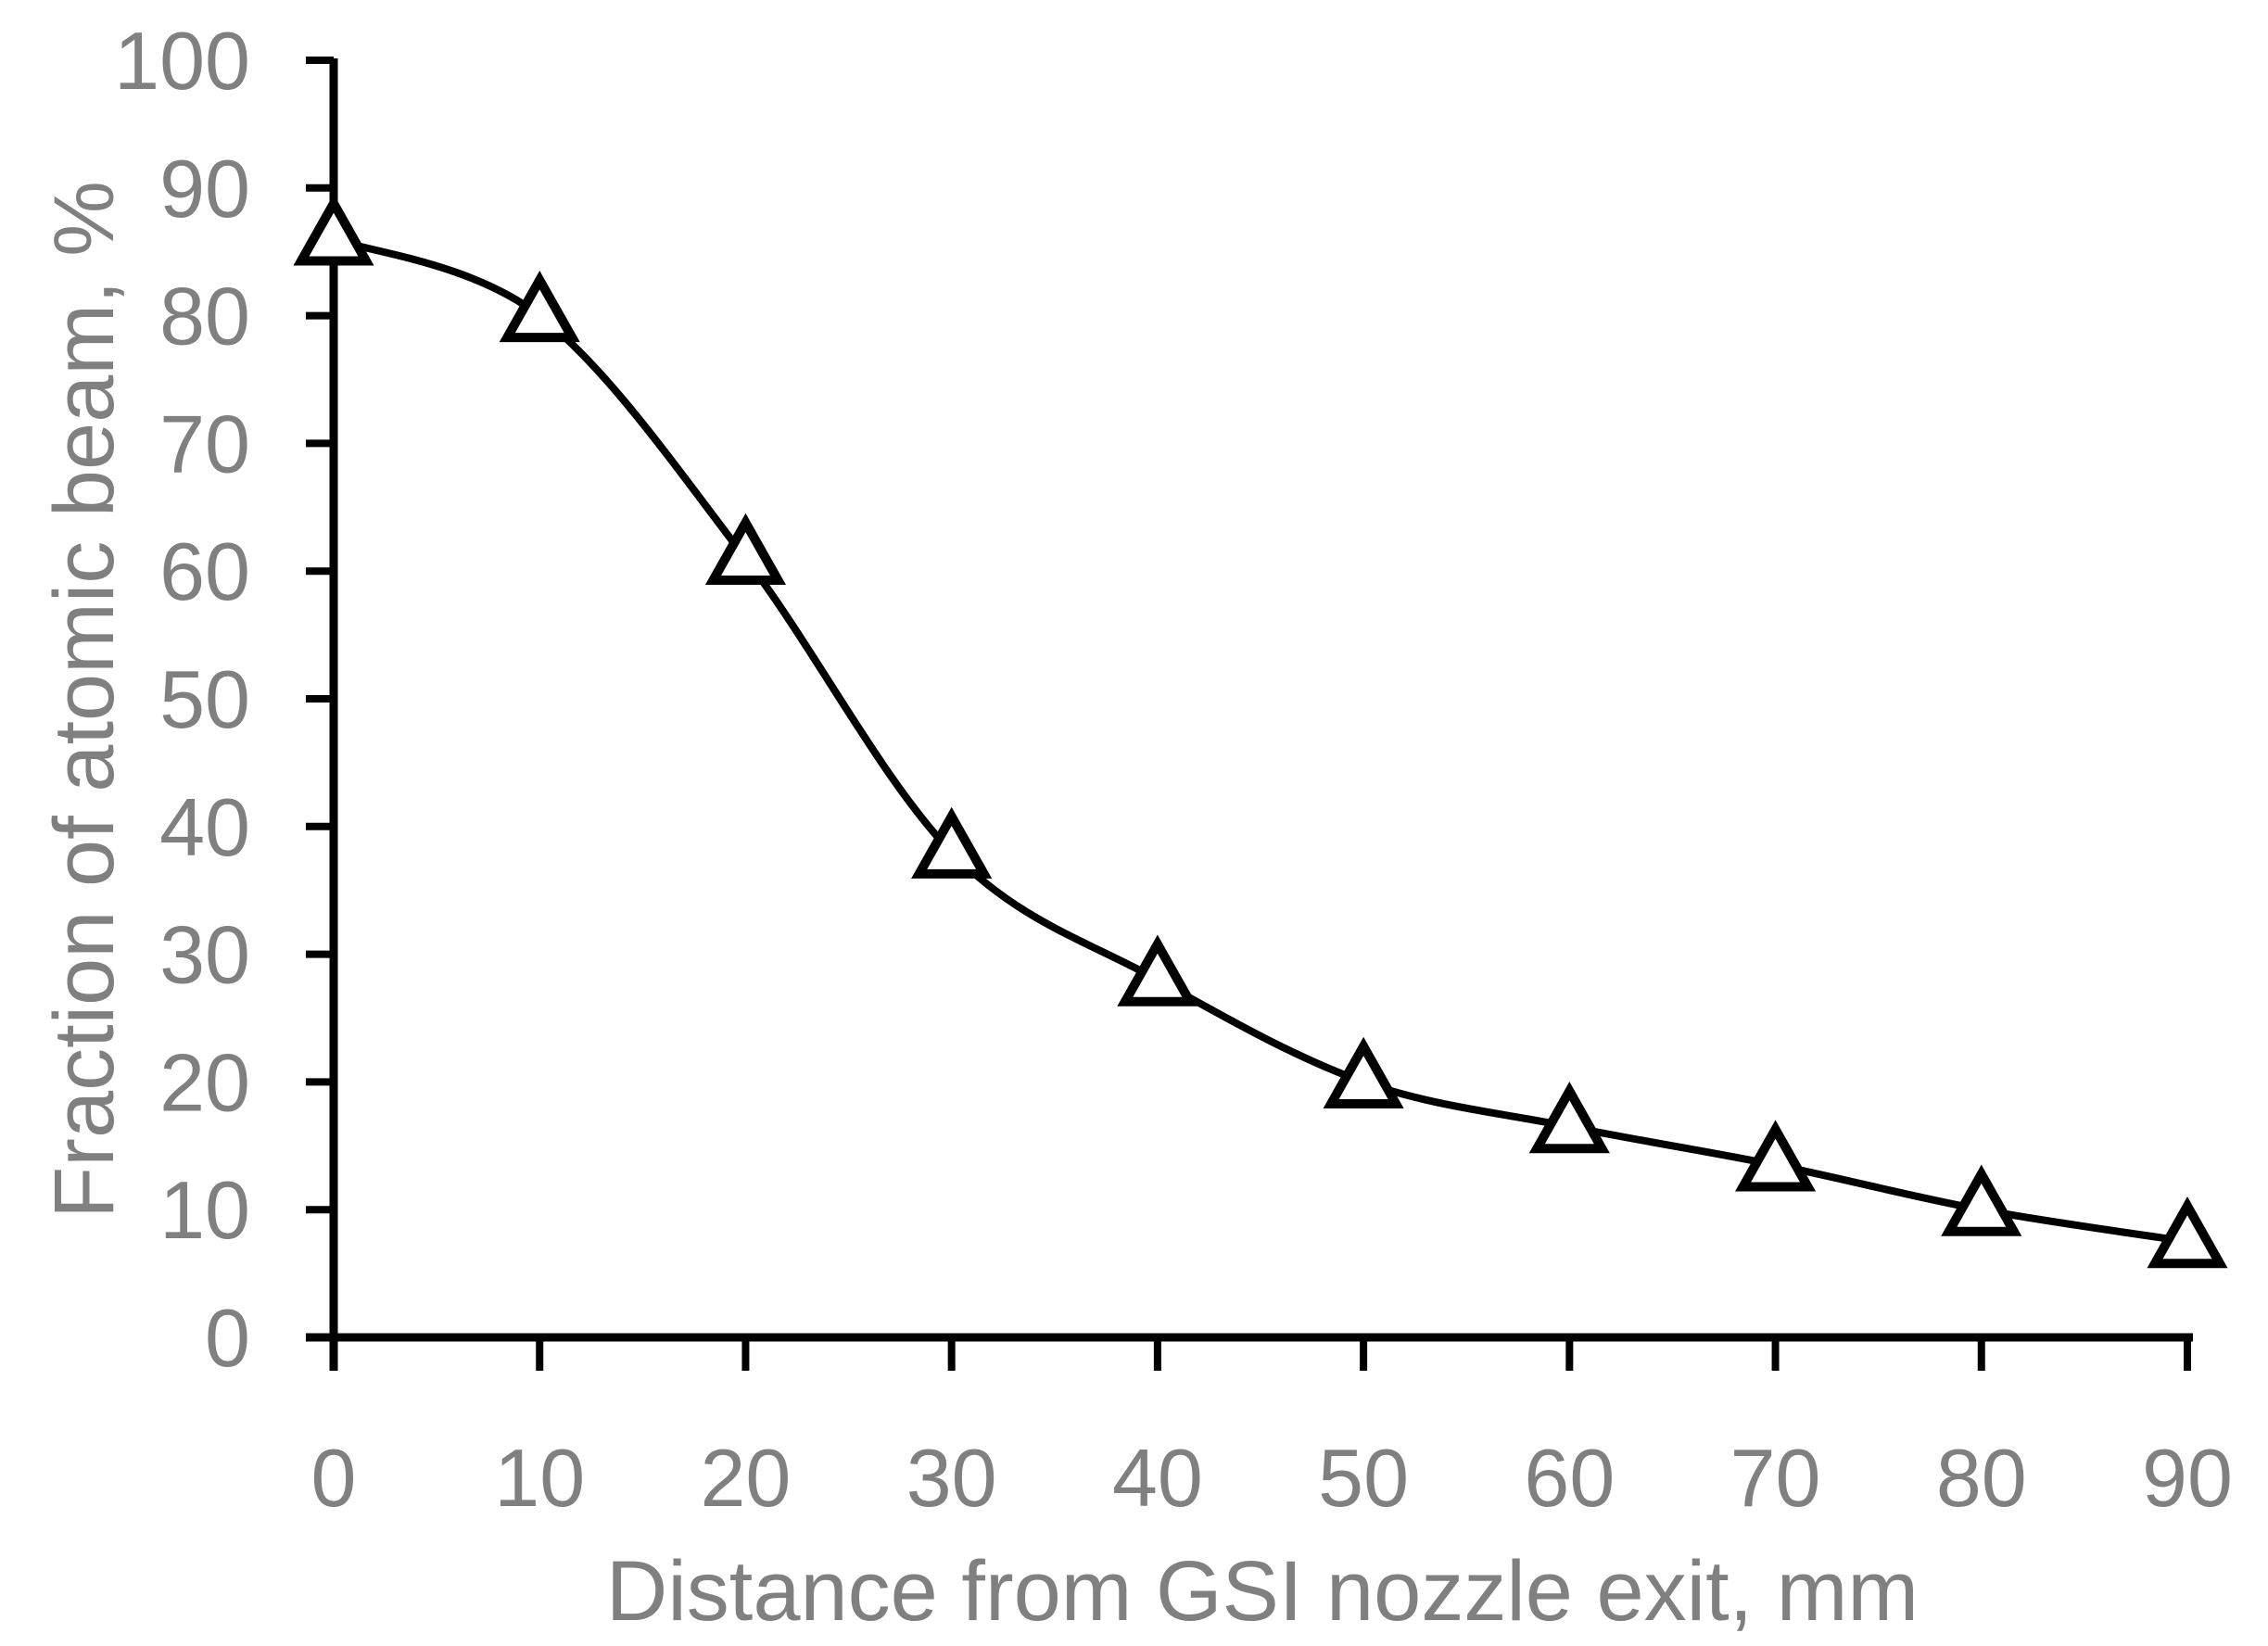 The width and height of the screenshot is (2268, 1646). Describe the element at coordinates (204, 316) in the screenshot. I see `y-tick-label-80: 80` at that location.